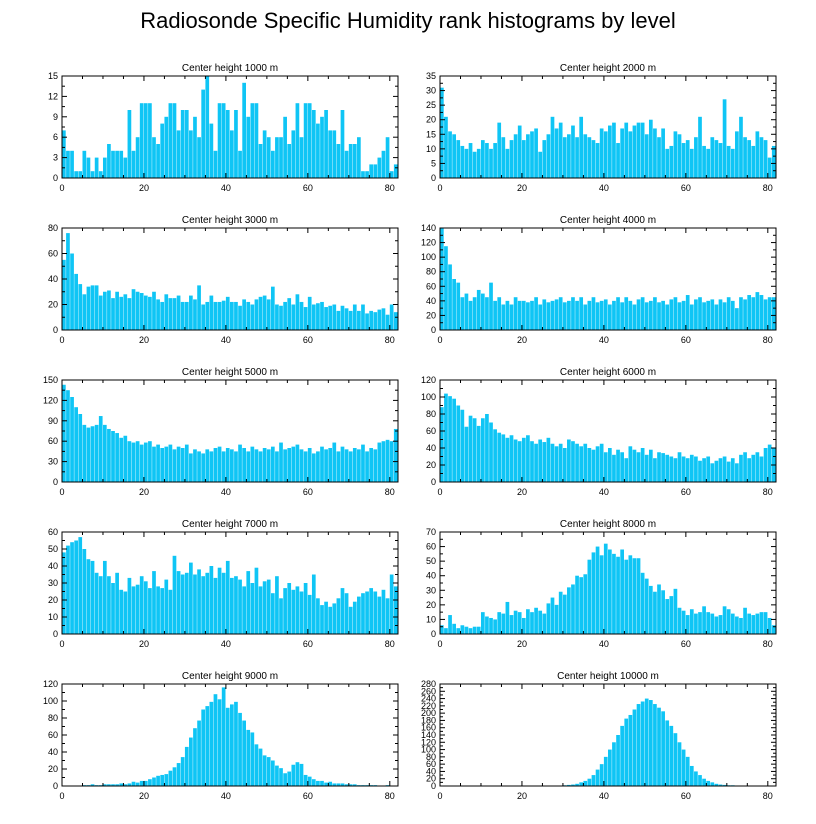 The width and height of the screenshot is (816, 824). What do you see at coordinates (428, 228) in the screenshot?
I see `y-tick-label: 140` at bounding box center [428, 228].